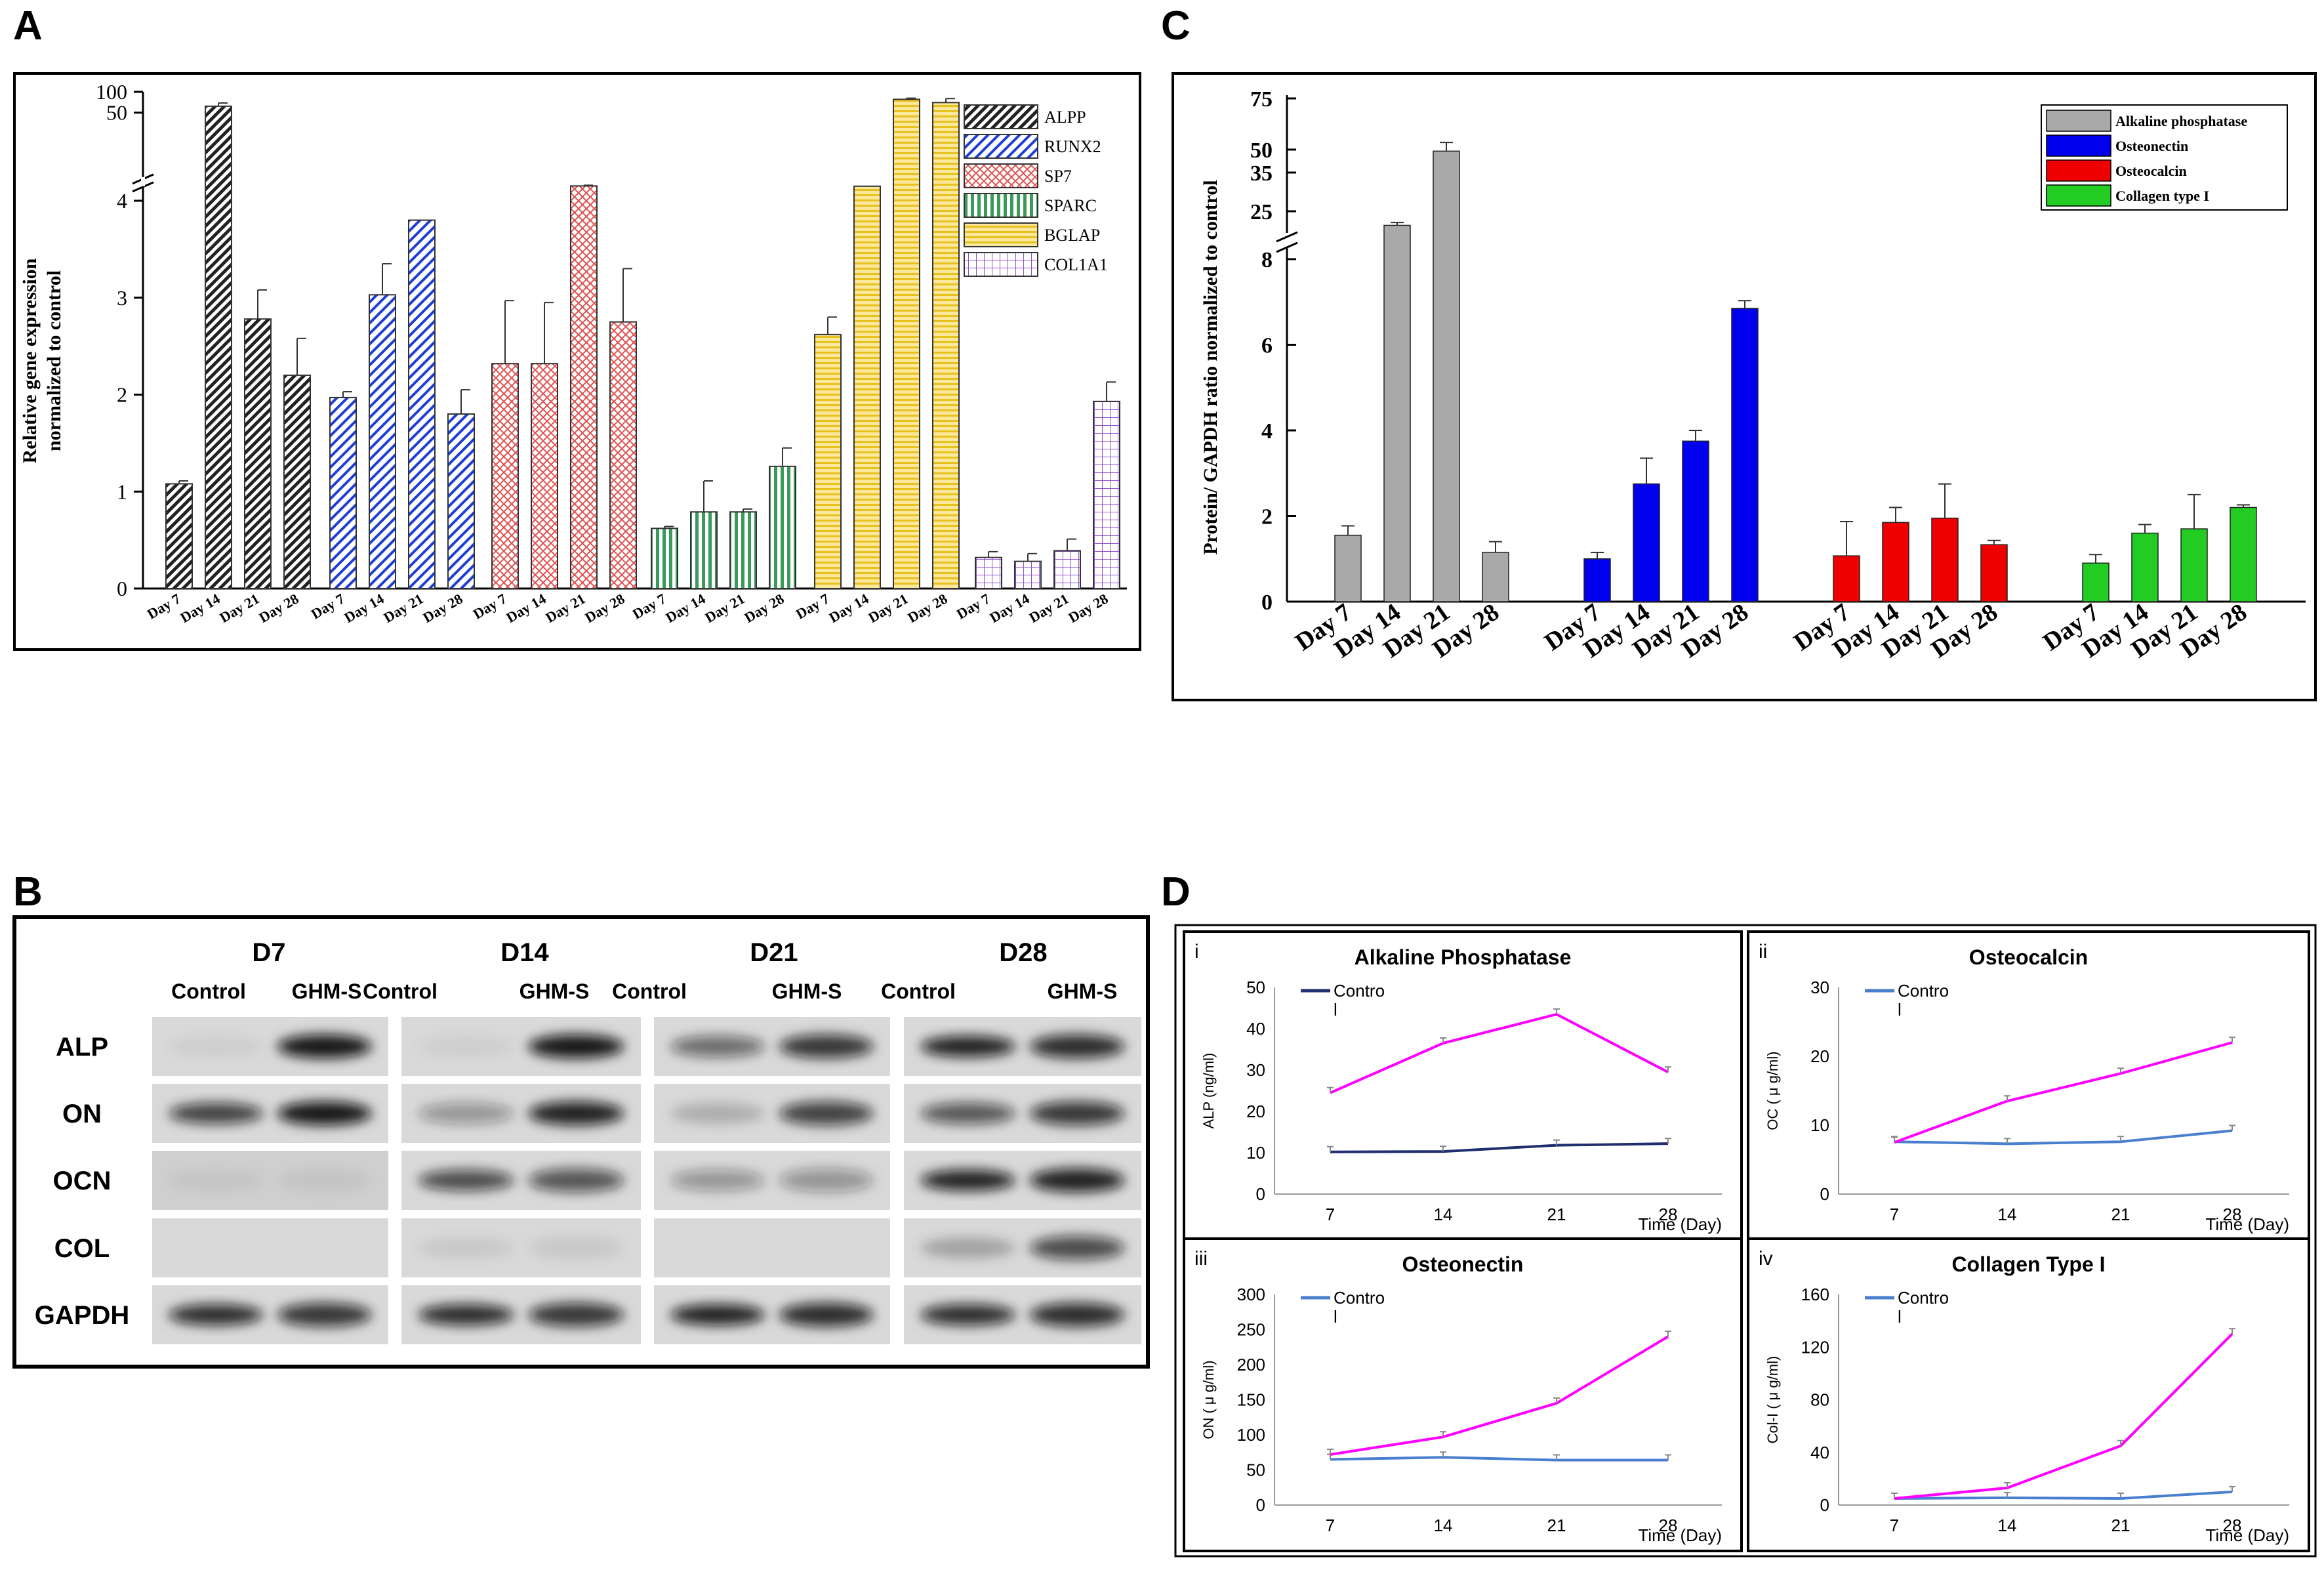 Image resolution: width=2324 pixels, height=1570 pixels. I want to click on line-chart-series-ghm-s, so click(2063, 1092).